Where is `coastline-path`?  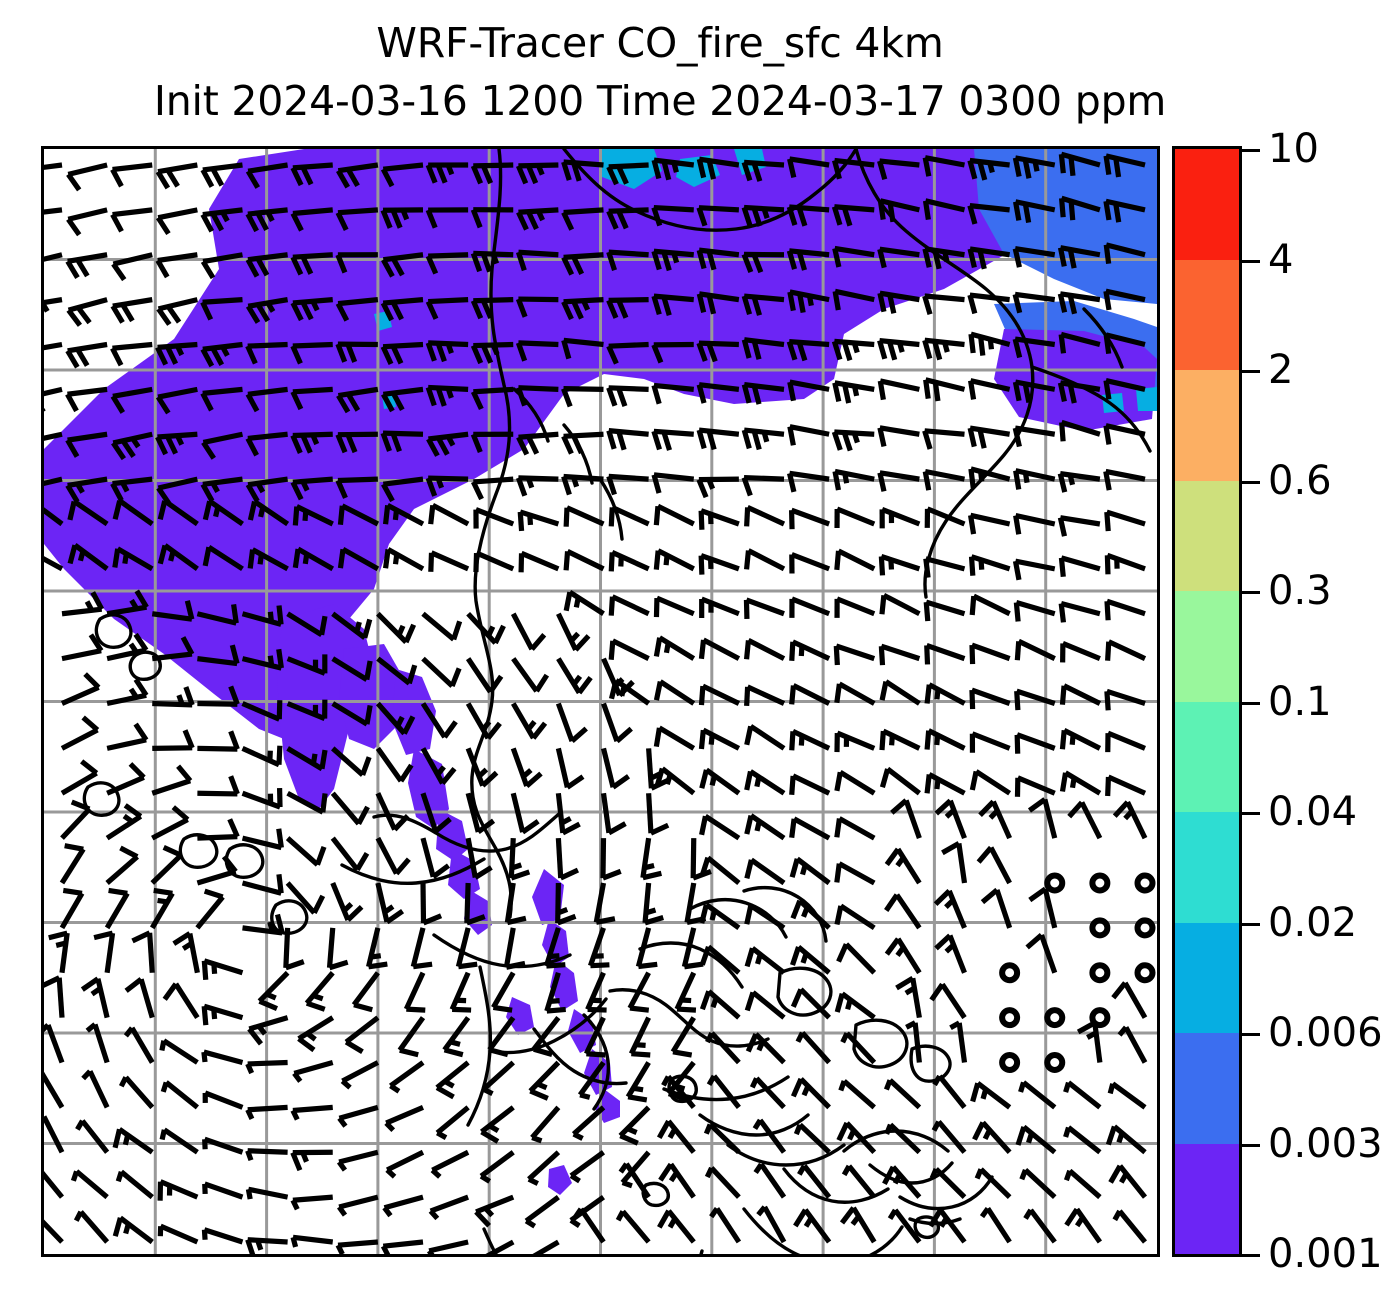
coastline-path is located at coordinates (113, 631).